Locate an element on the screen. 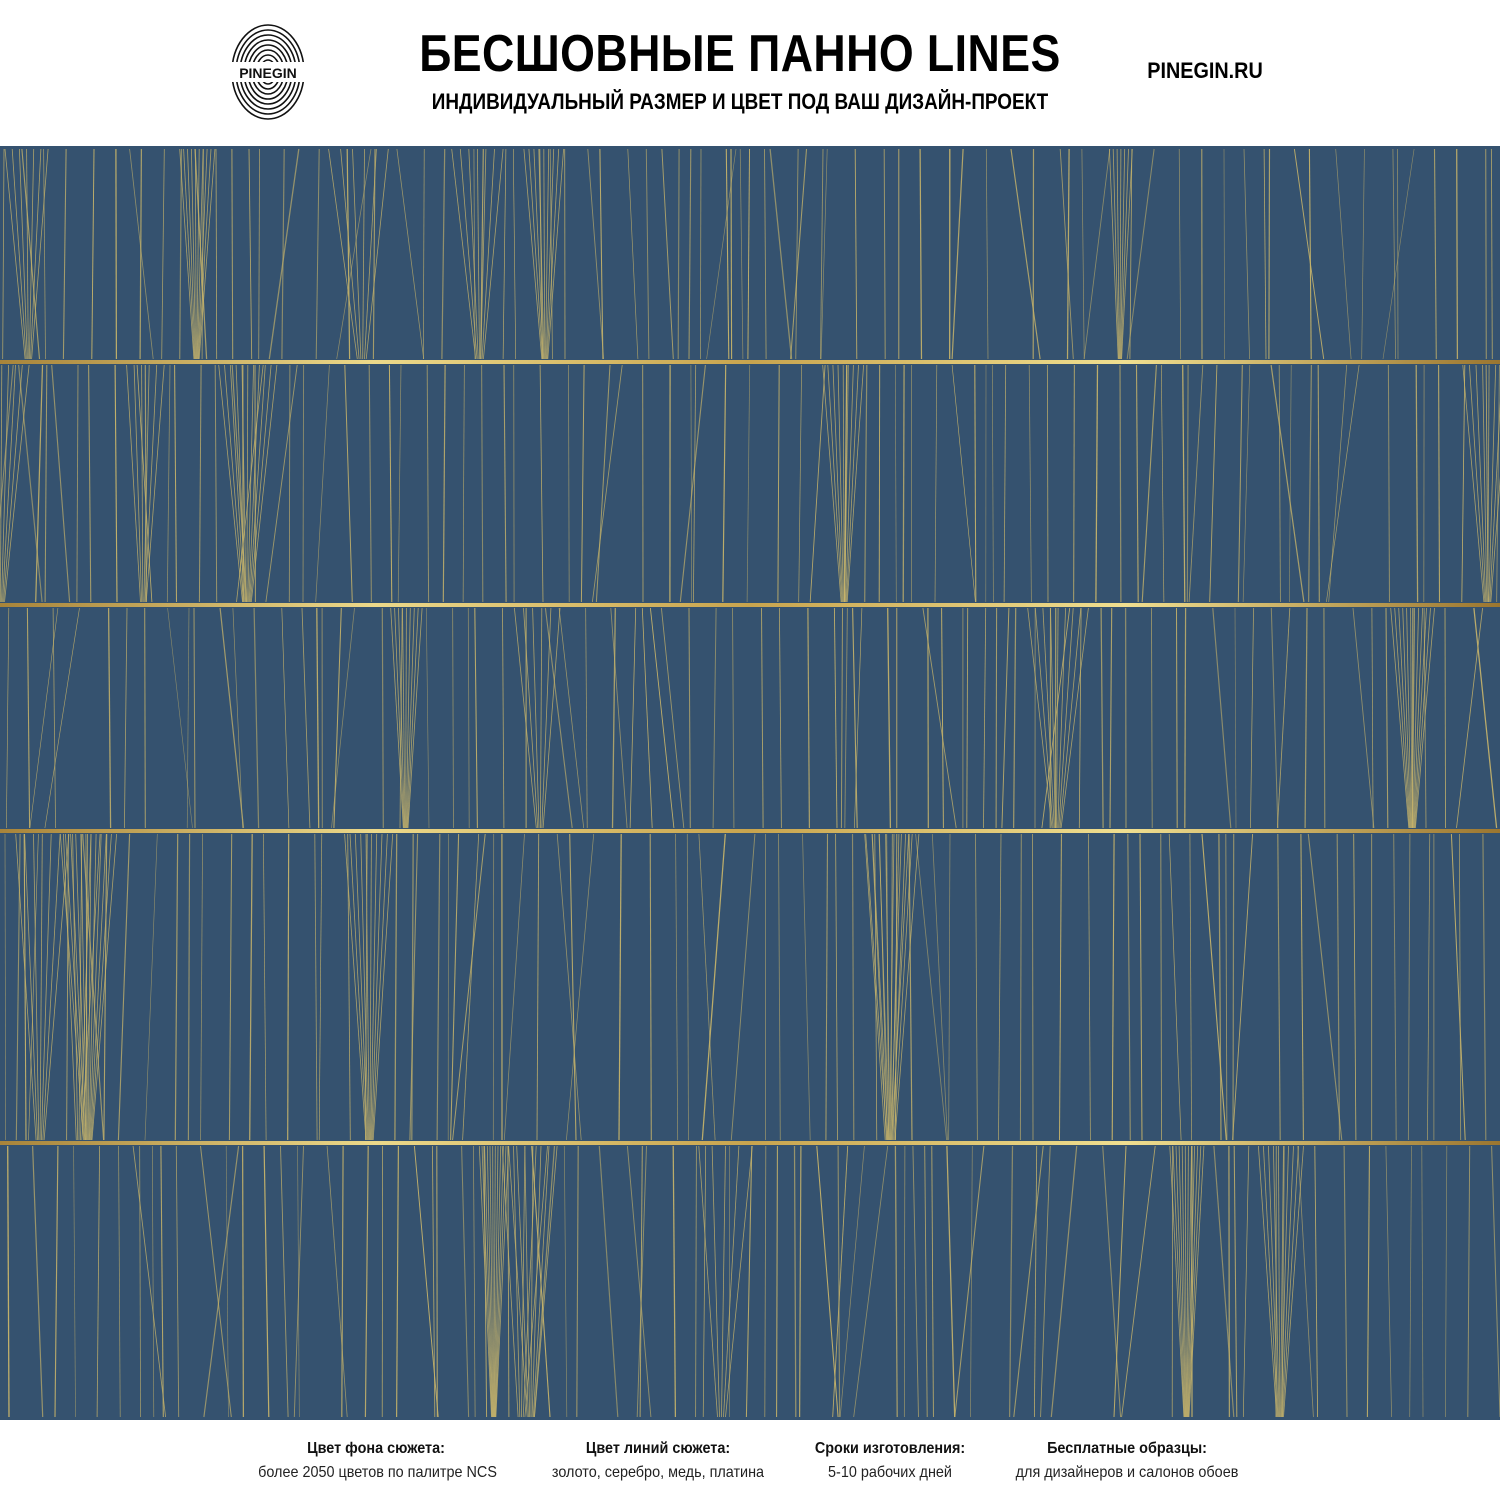 The height and width of the screenshot is (1500, 1500). site-link: PINEGIN.RU is located at coordinates (1205, 70).